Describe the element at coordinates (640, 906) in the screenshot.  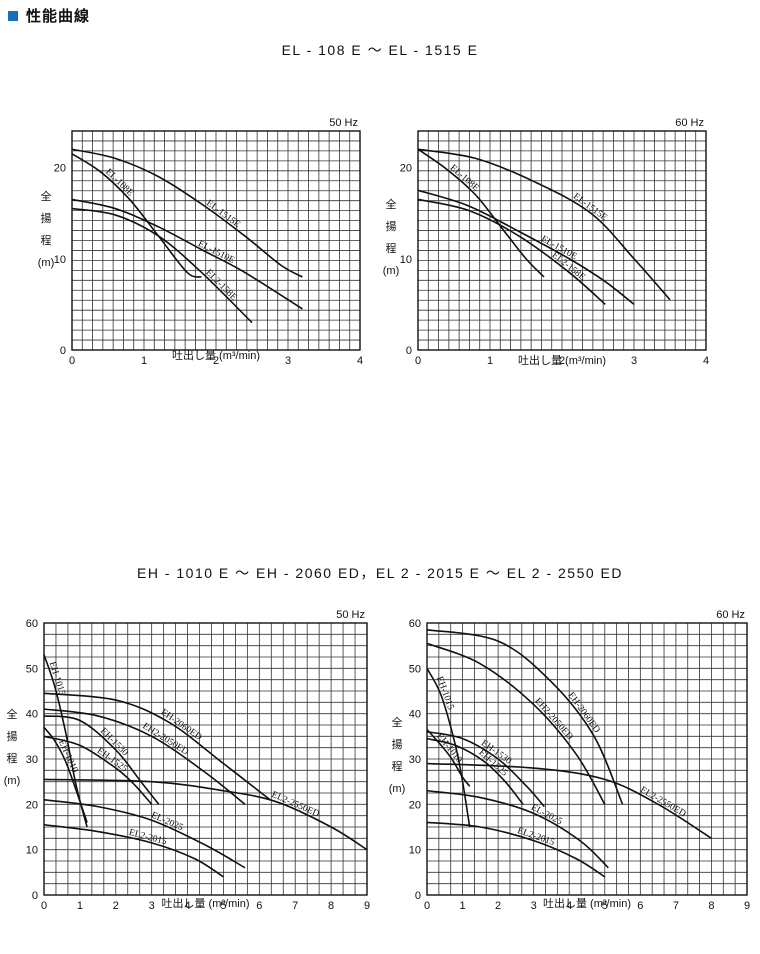
I see `x-tick-label: 6` at that location.